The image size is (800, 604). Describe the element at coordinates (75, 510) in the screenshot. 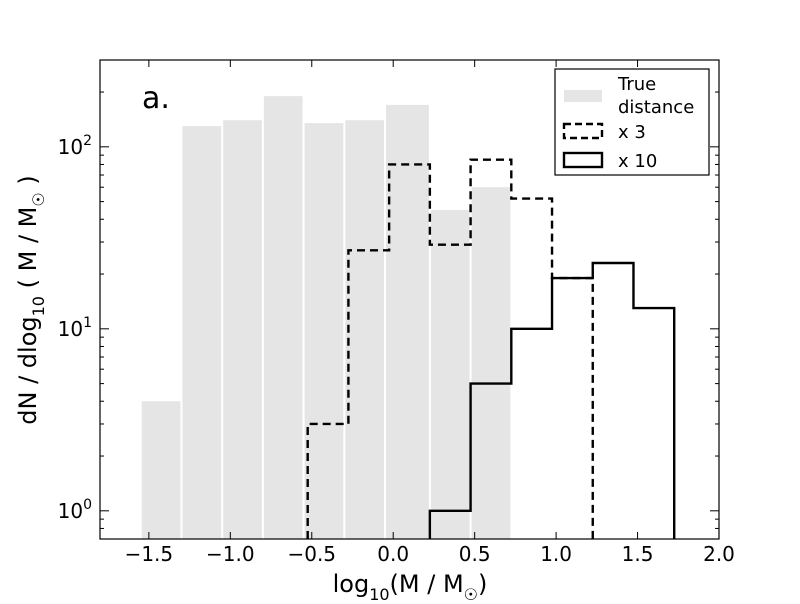

I see `y-tick-label: 10⁰` at that location.